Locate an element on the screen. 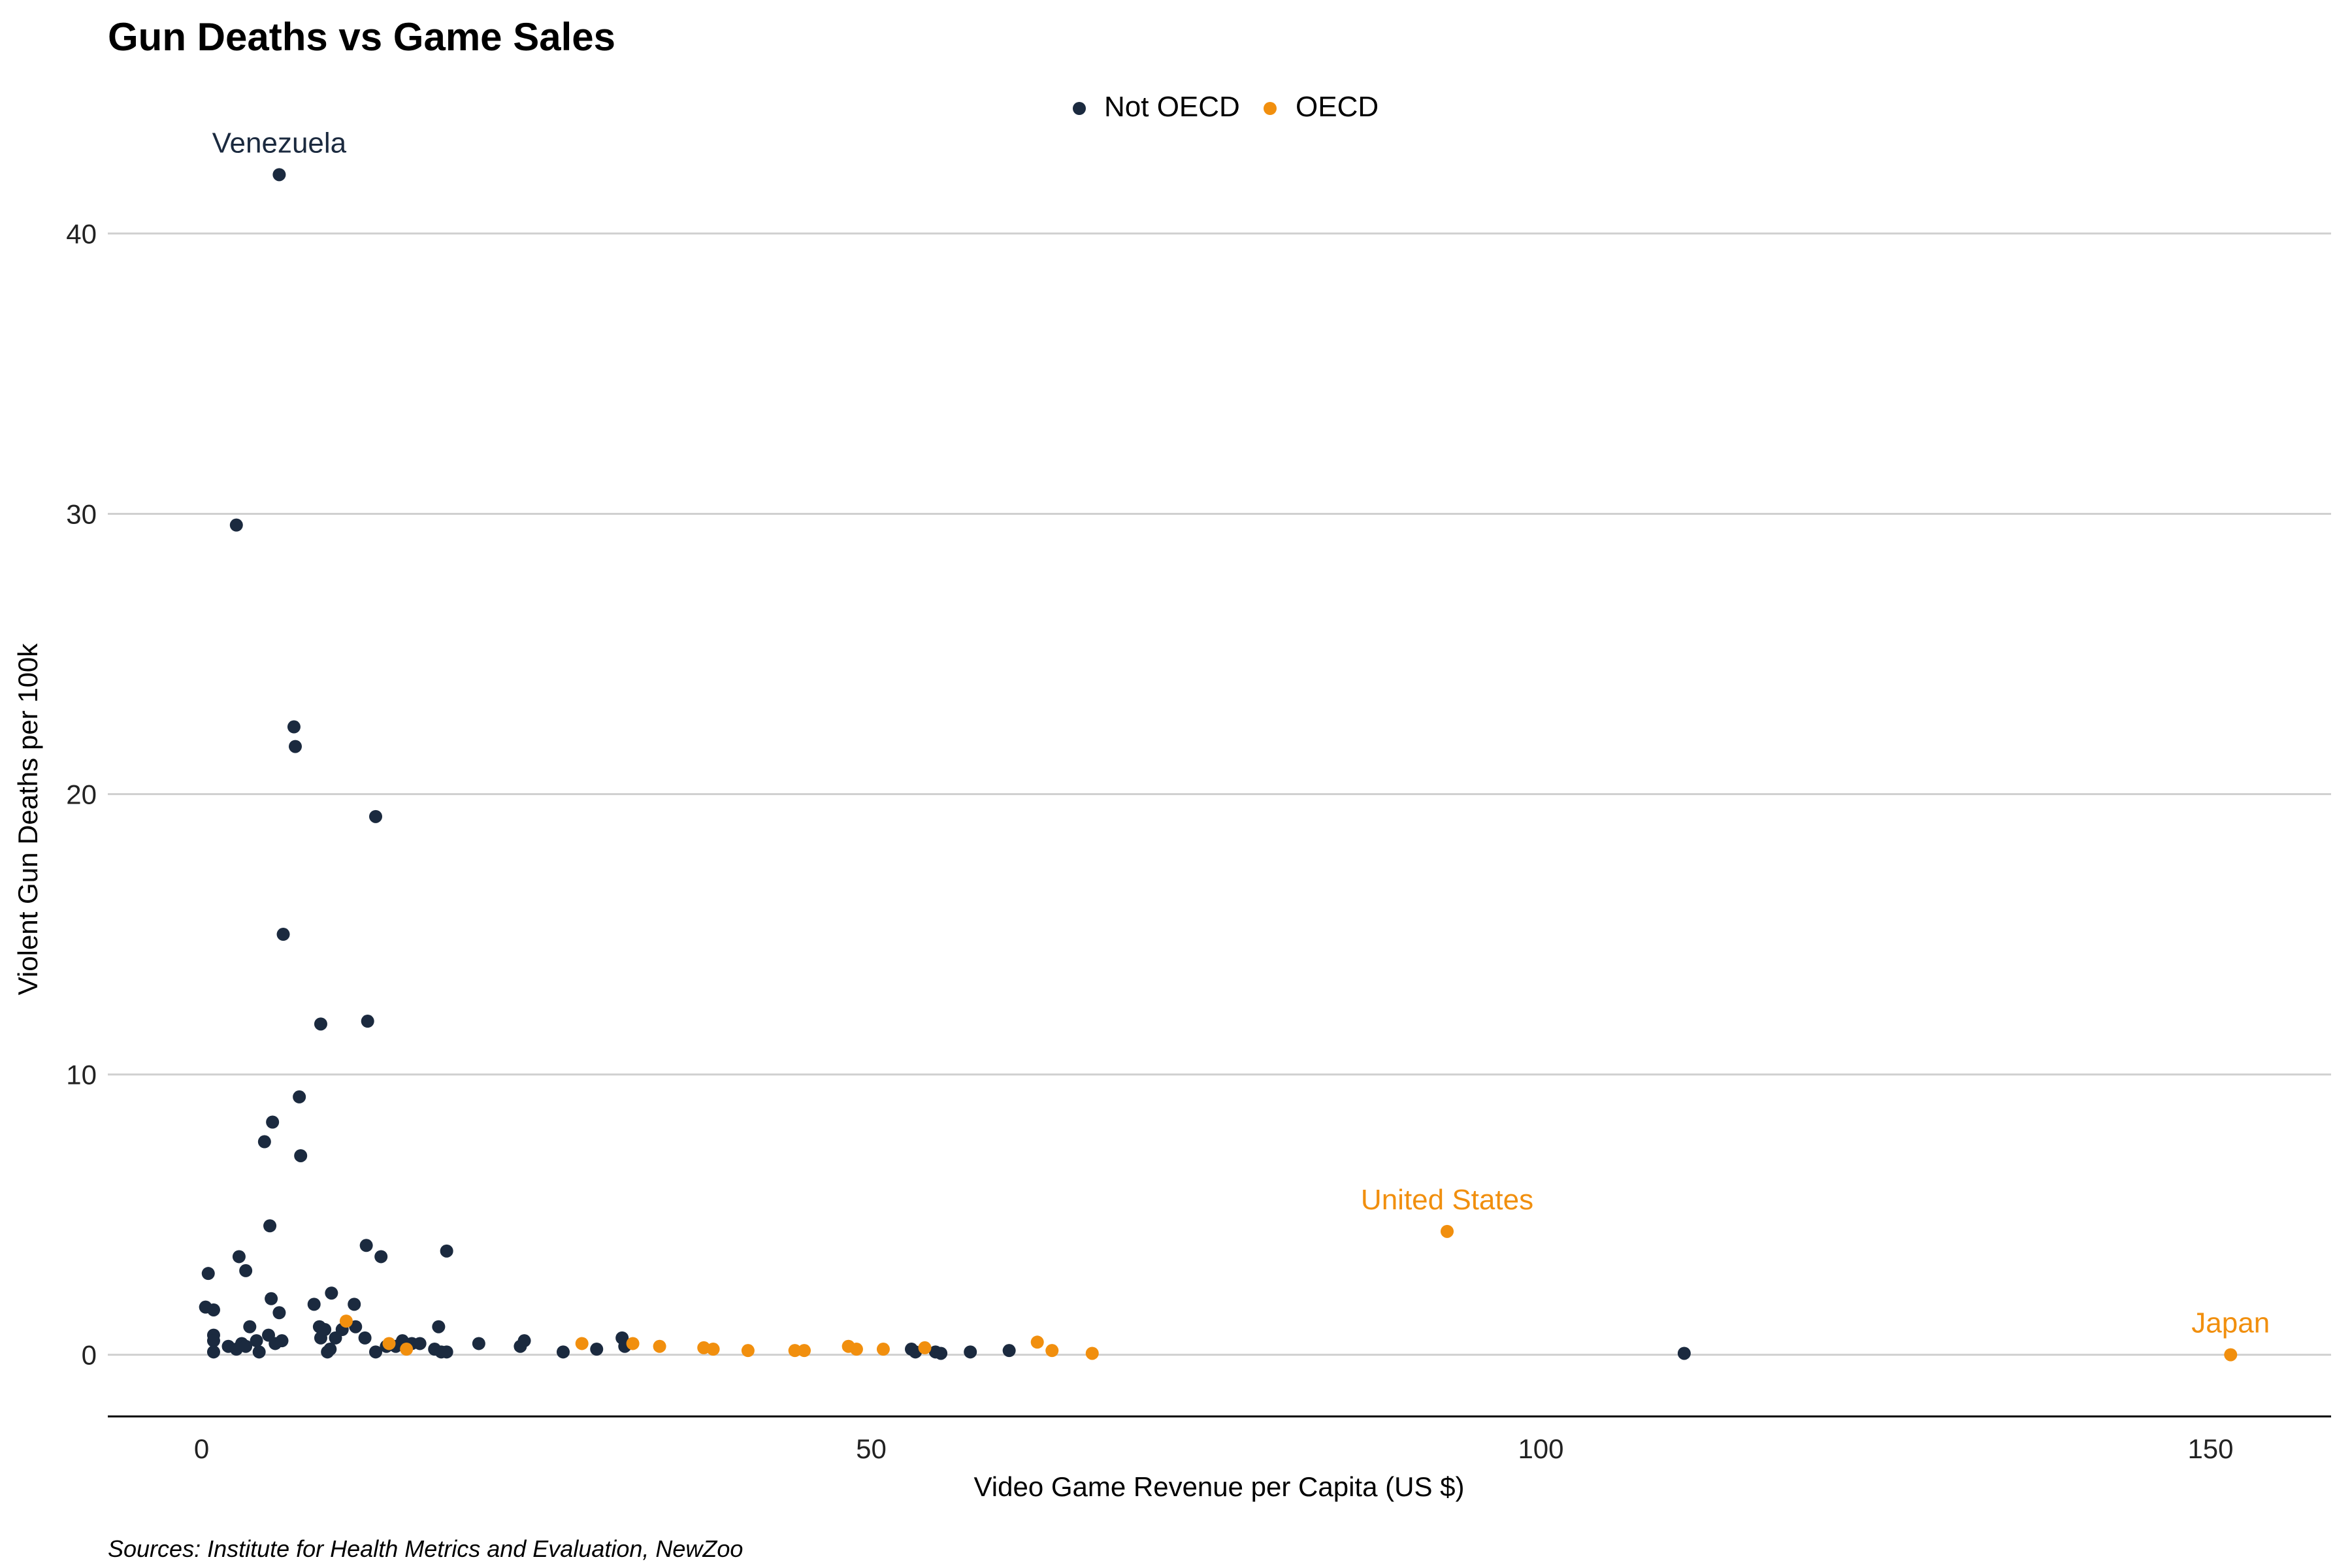 This screenshot has width=2352, height=1568. y-tick-label: 0 is located at coordinates (89, 1355).